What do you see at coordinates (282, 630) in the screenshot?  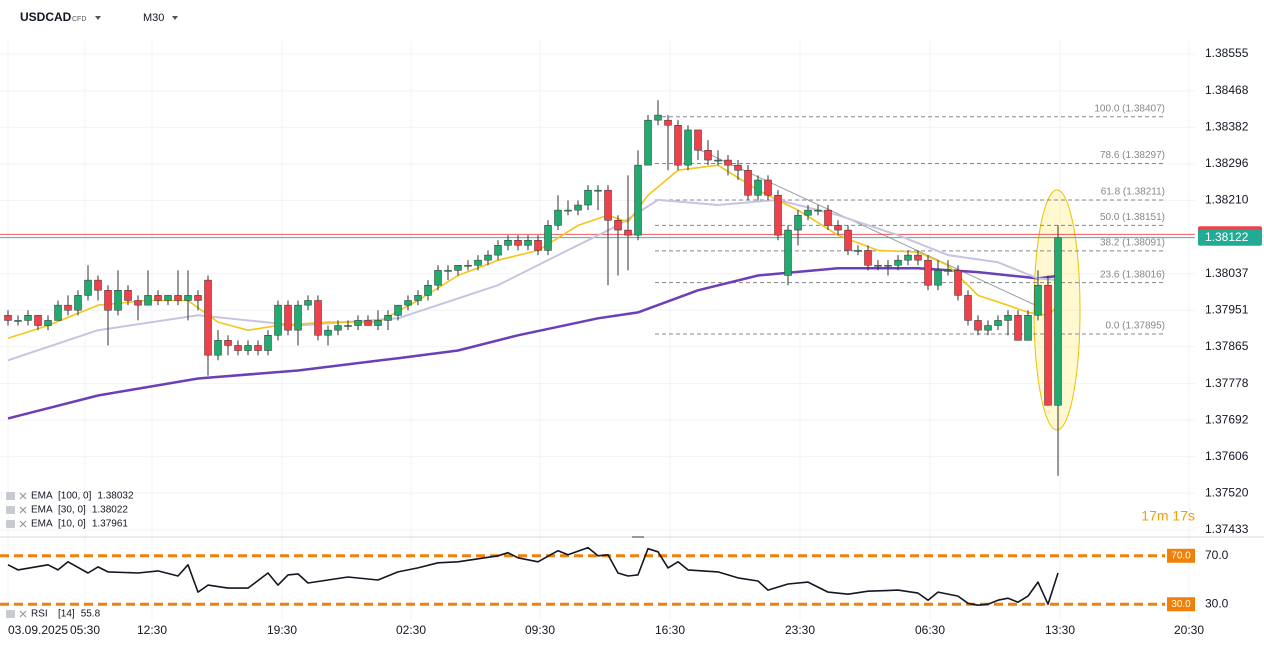 I see `x-tick-label: 19:30` at bounding box center [282, 630].